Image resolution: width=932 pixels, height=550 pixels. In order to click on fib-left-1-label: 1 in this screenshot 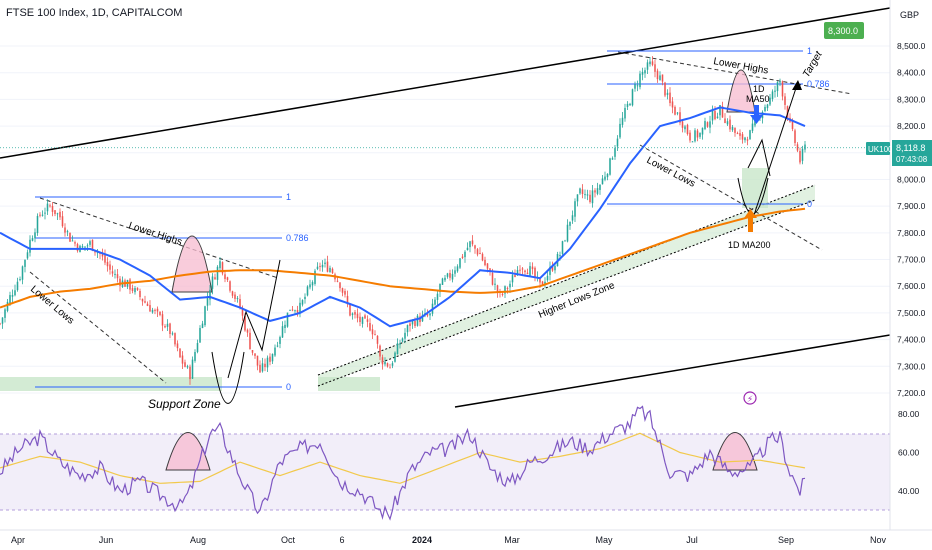, I will do `click(288, 197)`.